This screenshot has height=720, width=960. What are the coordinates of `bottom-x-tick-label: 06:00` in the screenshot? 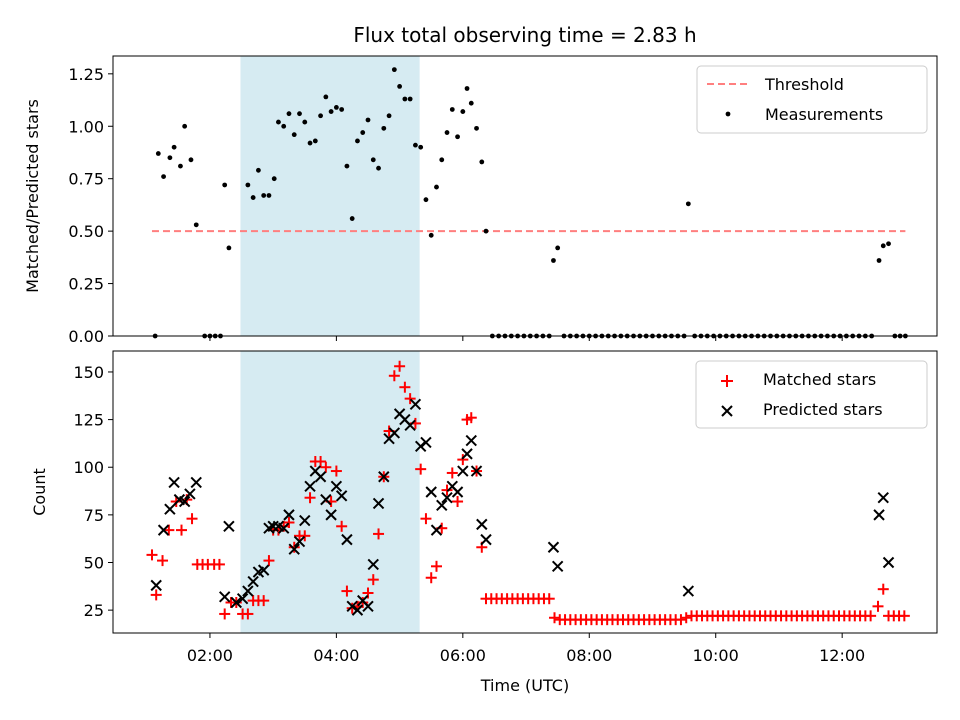 It's located at (463, 655).